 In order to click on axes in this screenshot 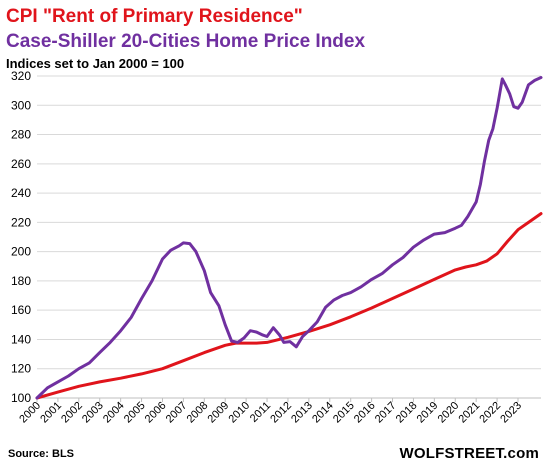, I will do `click(288, 399)`.